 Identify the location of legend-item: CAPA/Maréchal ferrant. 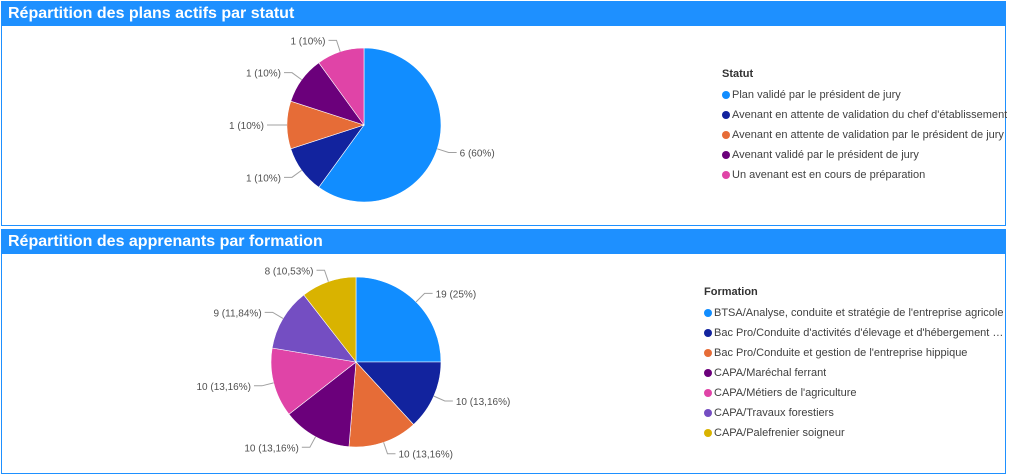
(854, 373).